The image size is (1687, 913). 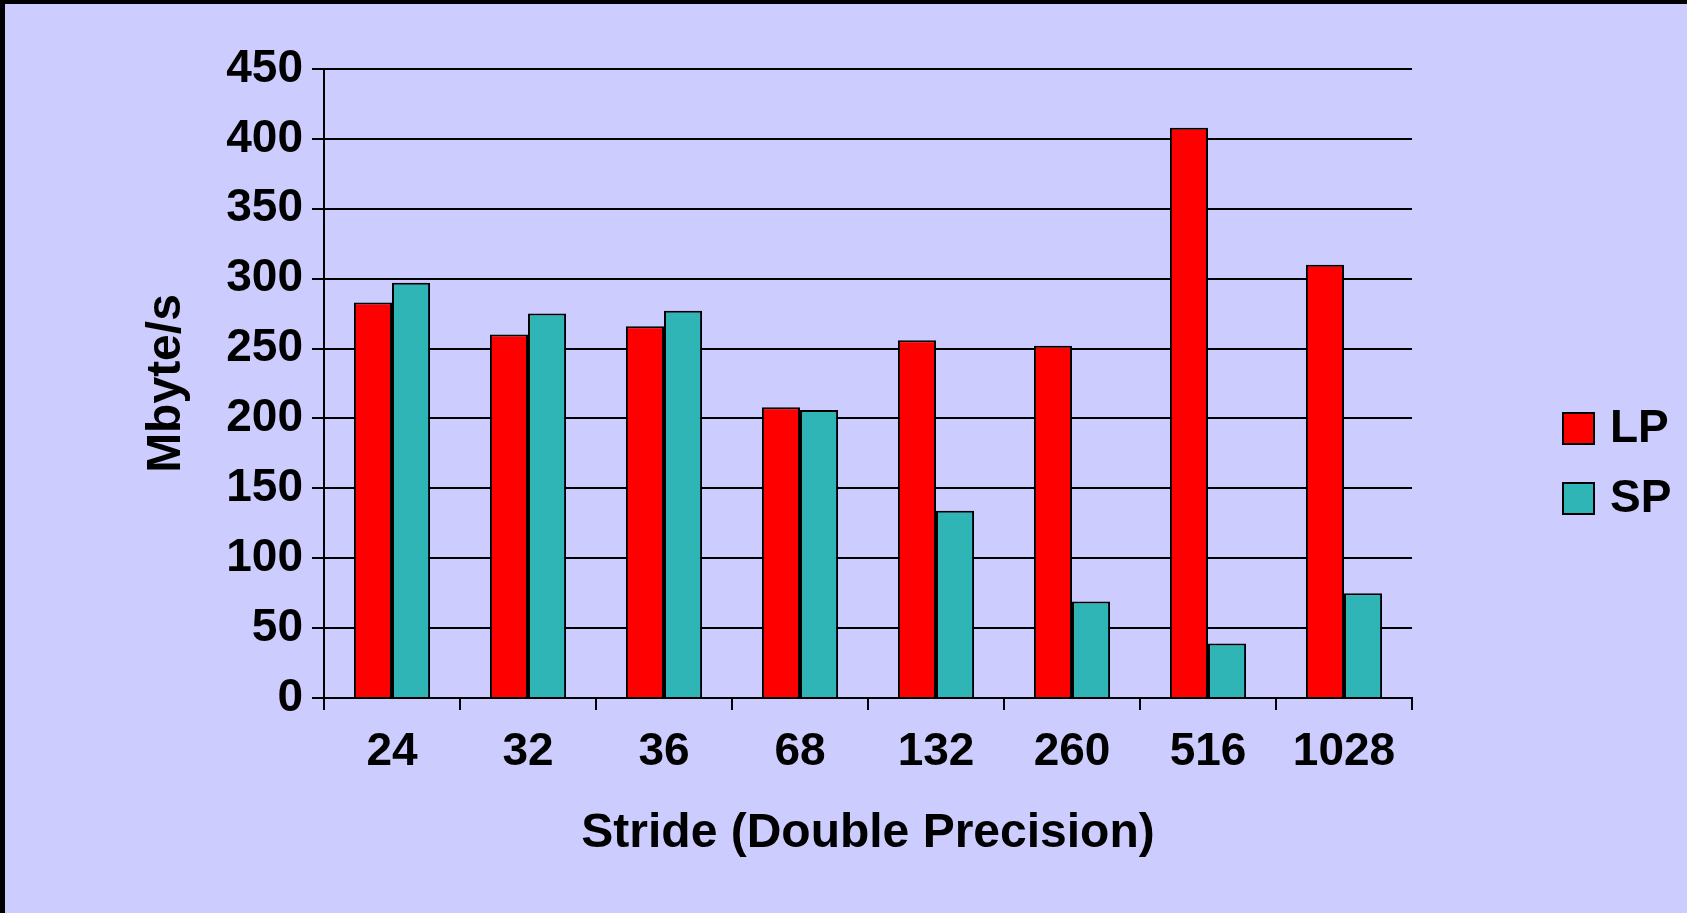 I want to click on x-tick-label: 36, so click(x=664, y=749).